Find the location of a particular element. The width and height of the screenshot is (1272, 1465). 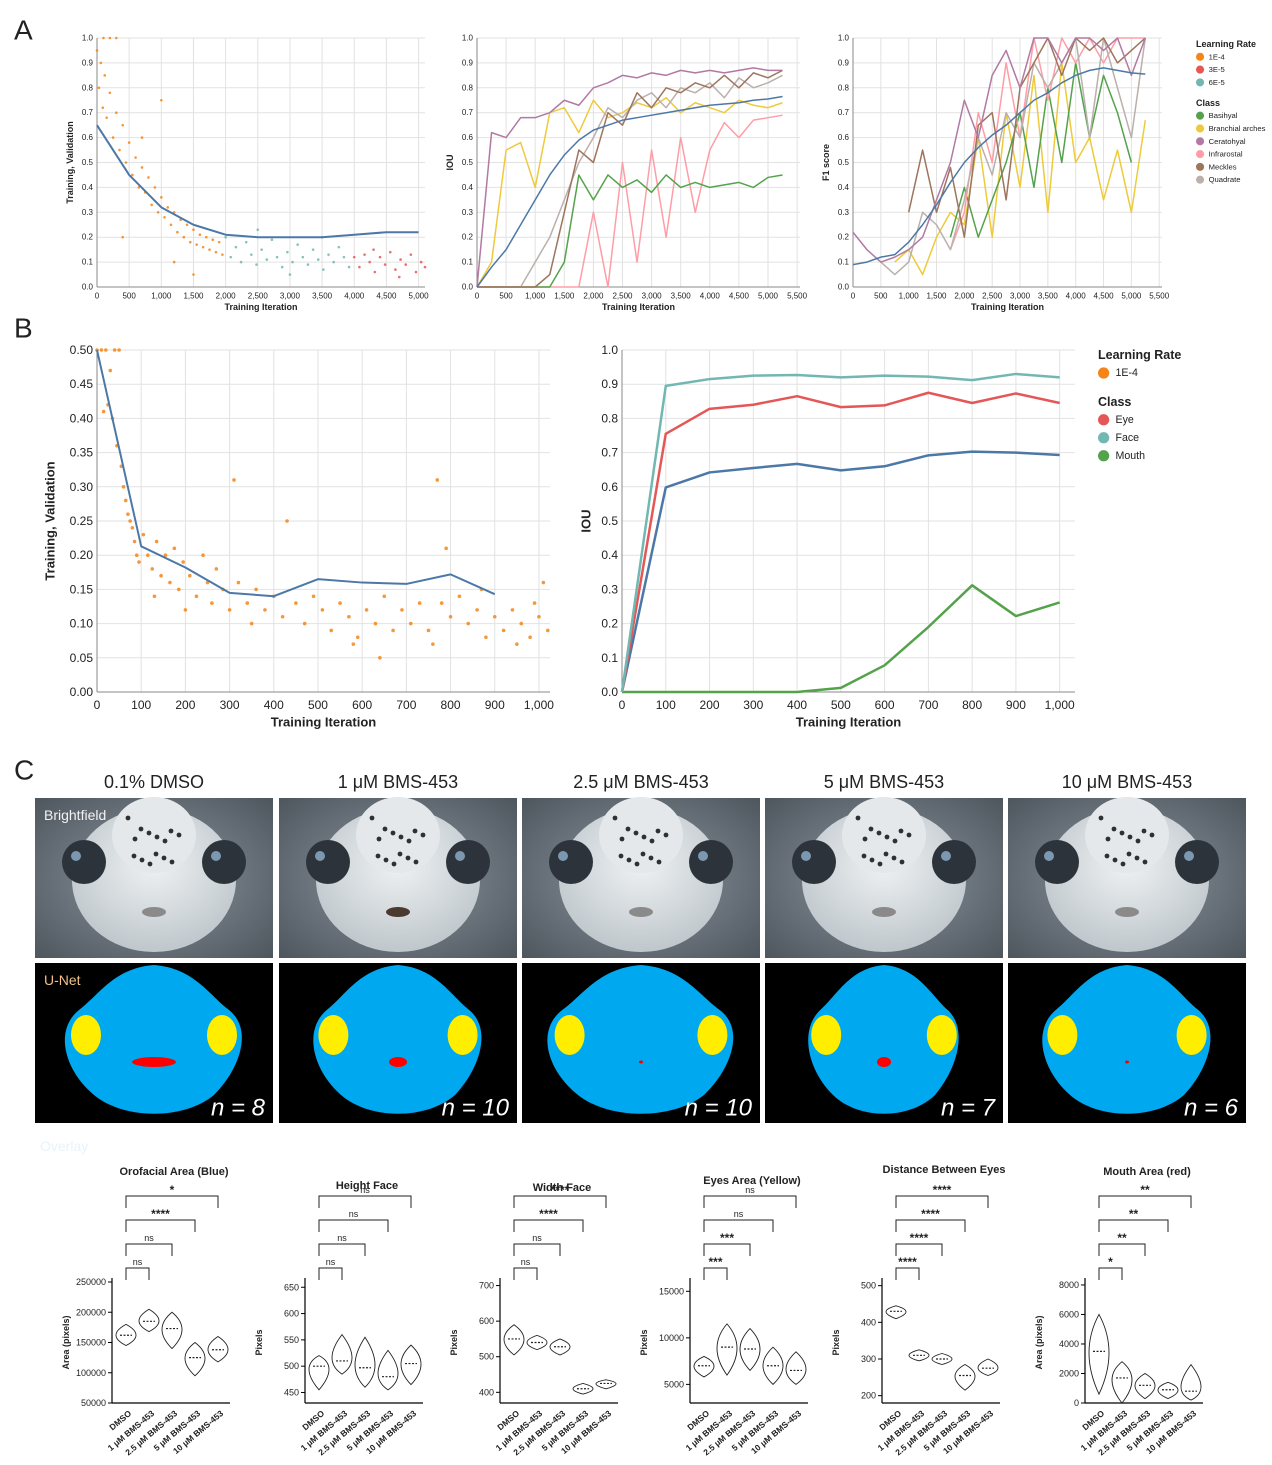

photo-eye is located at coordinates (84, 862).